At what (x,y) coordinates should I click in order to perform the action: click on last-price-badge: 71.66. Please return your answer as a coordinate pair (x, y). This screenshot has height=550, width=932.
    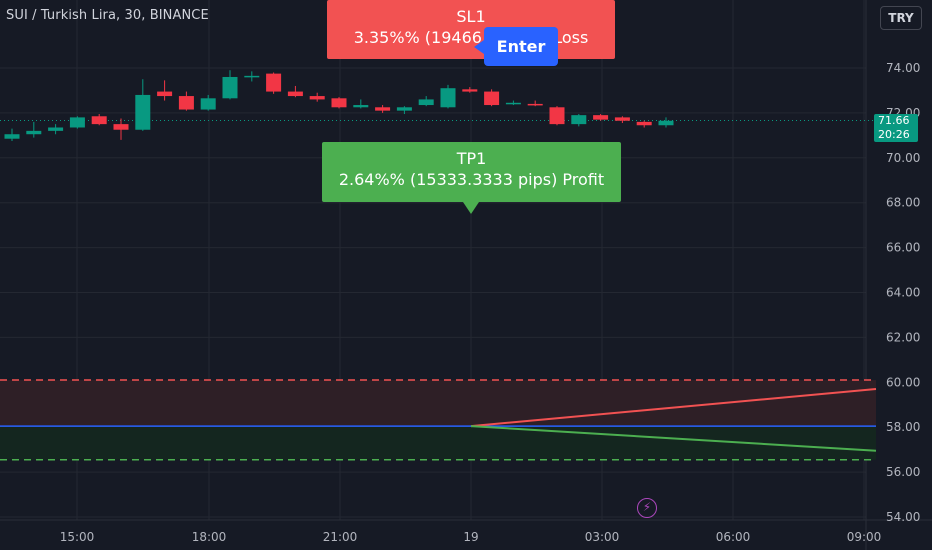
    Looking at the image, I should click on (896, 121).